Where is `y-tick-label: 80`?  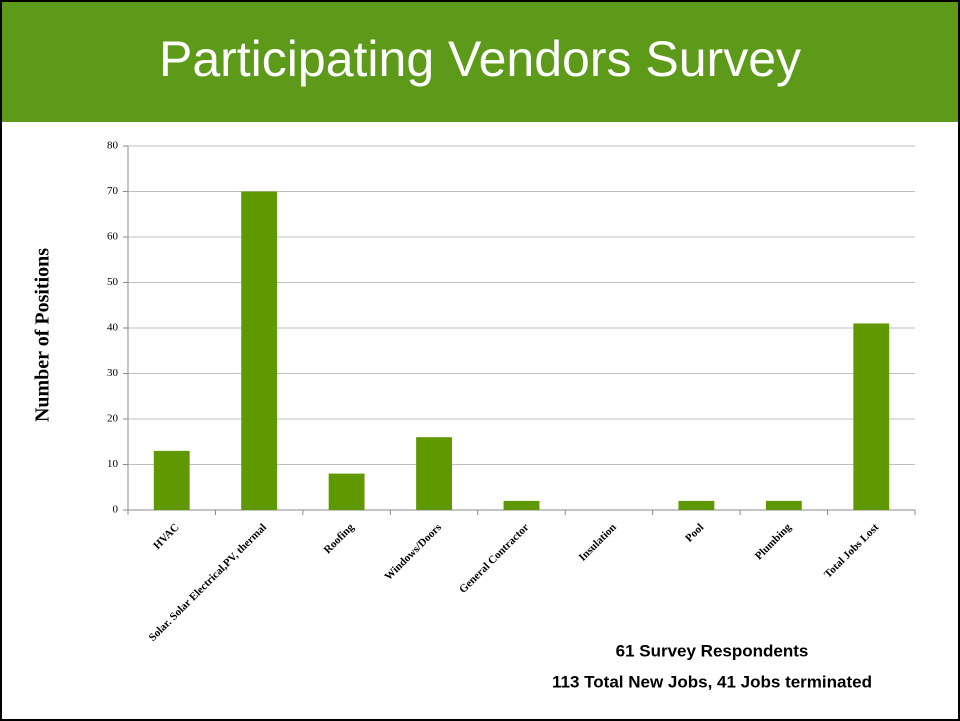
y-tick-label: 80 is located at coordinates (113, 146).